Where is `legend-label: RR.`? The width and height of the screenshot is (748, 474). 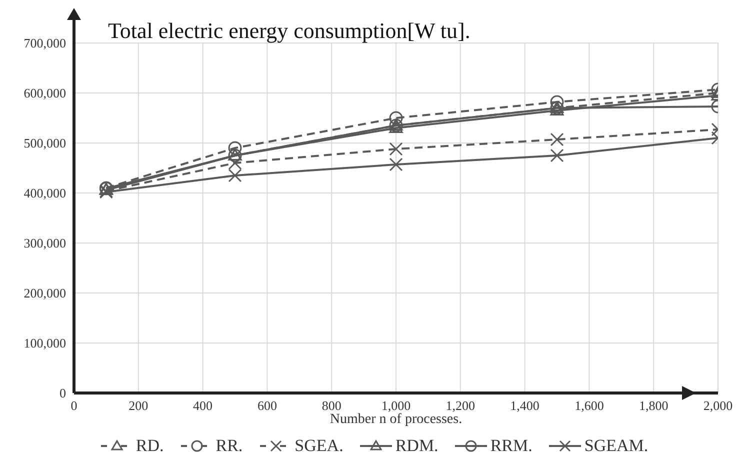
legend-label: RR. is located at coordinates (228, 446).